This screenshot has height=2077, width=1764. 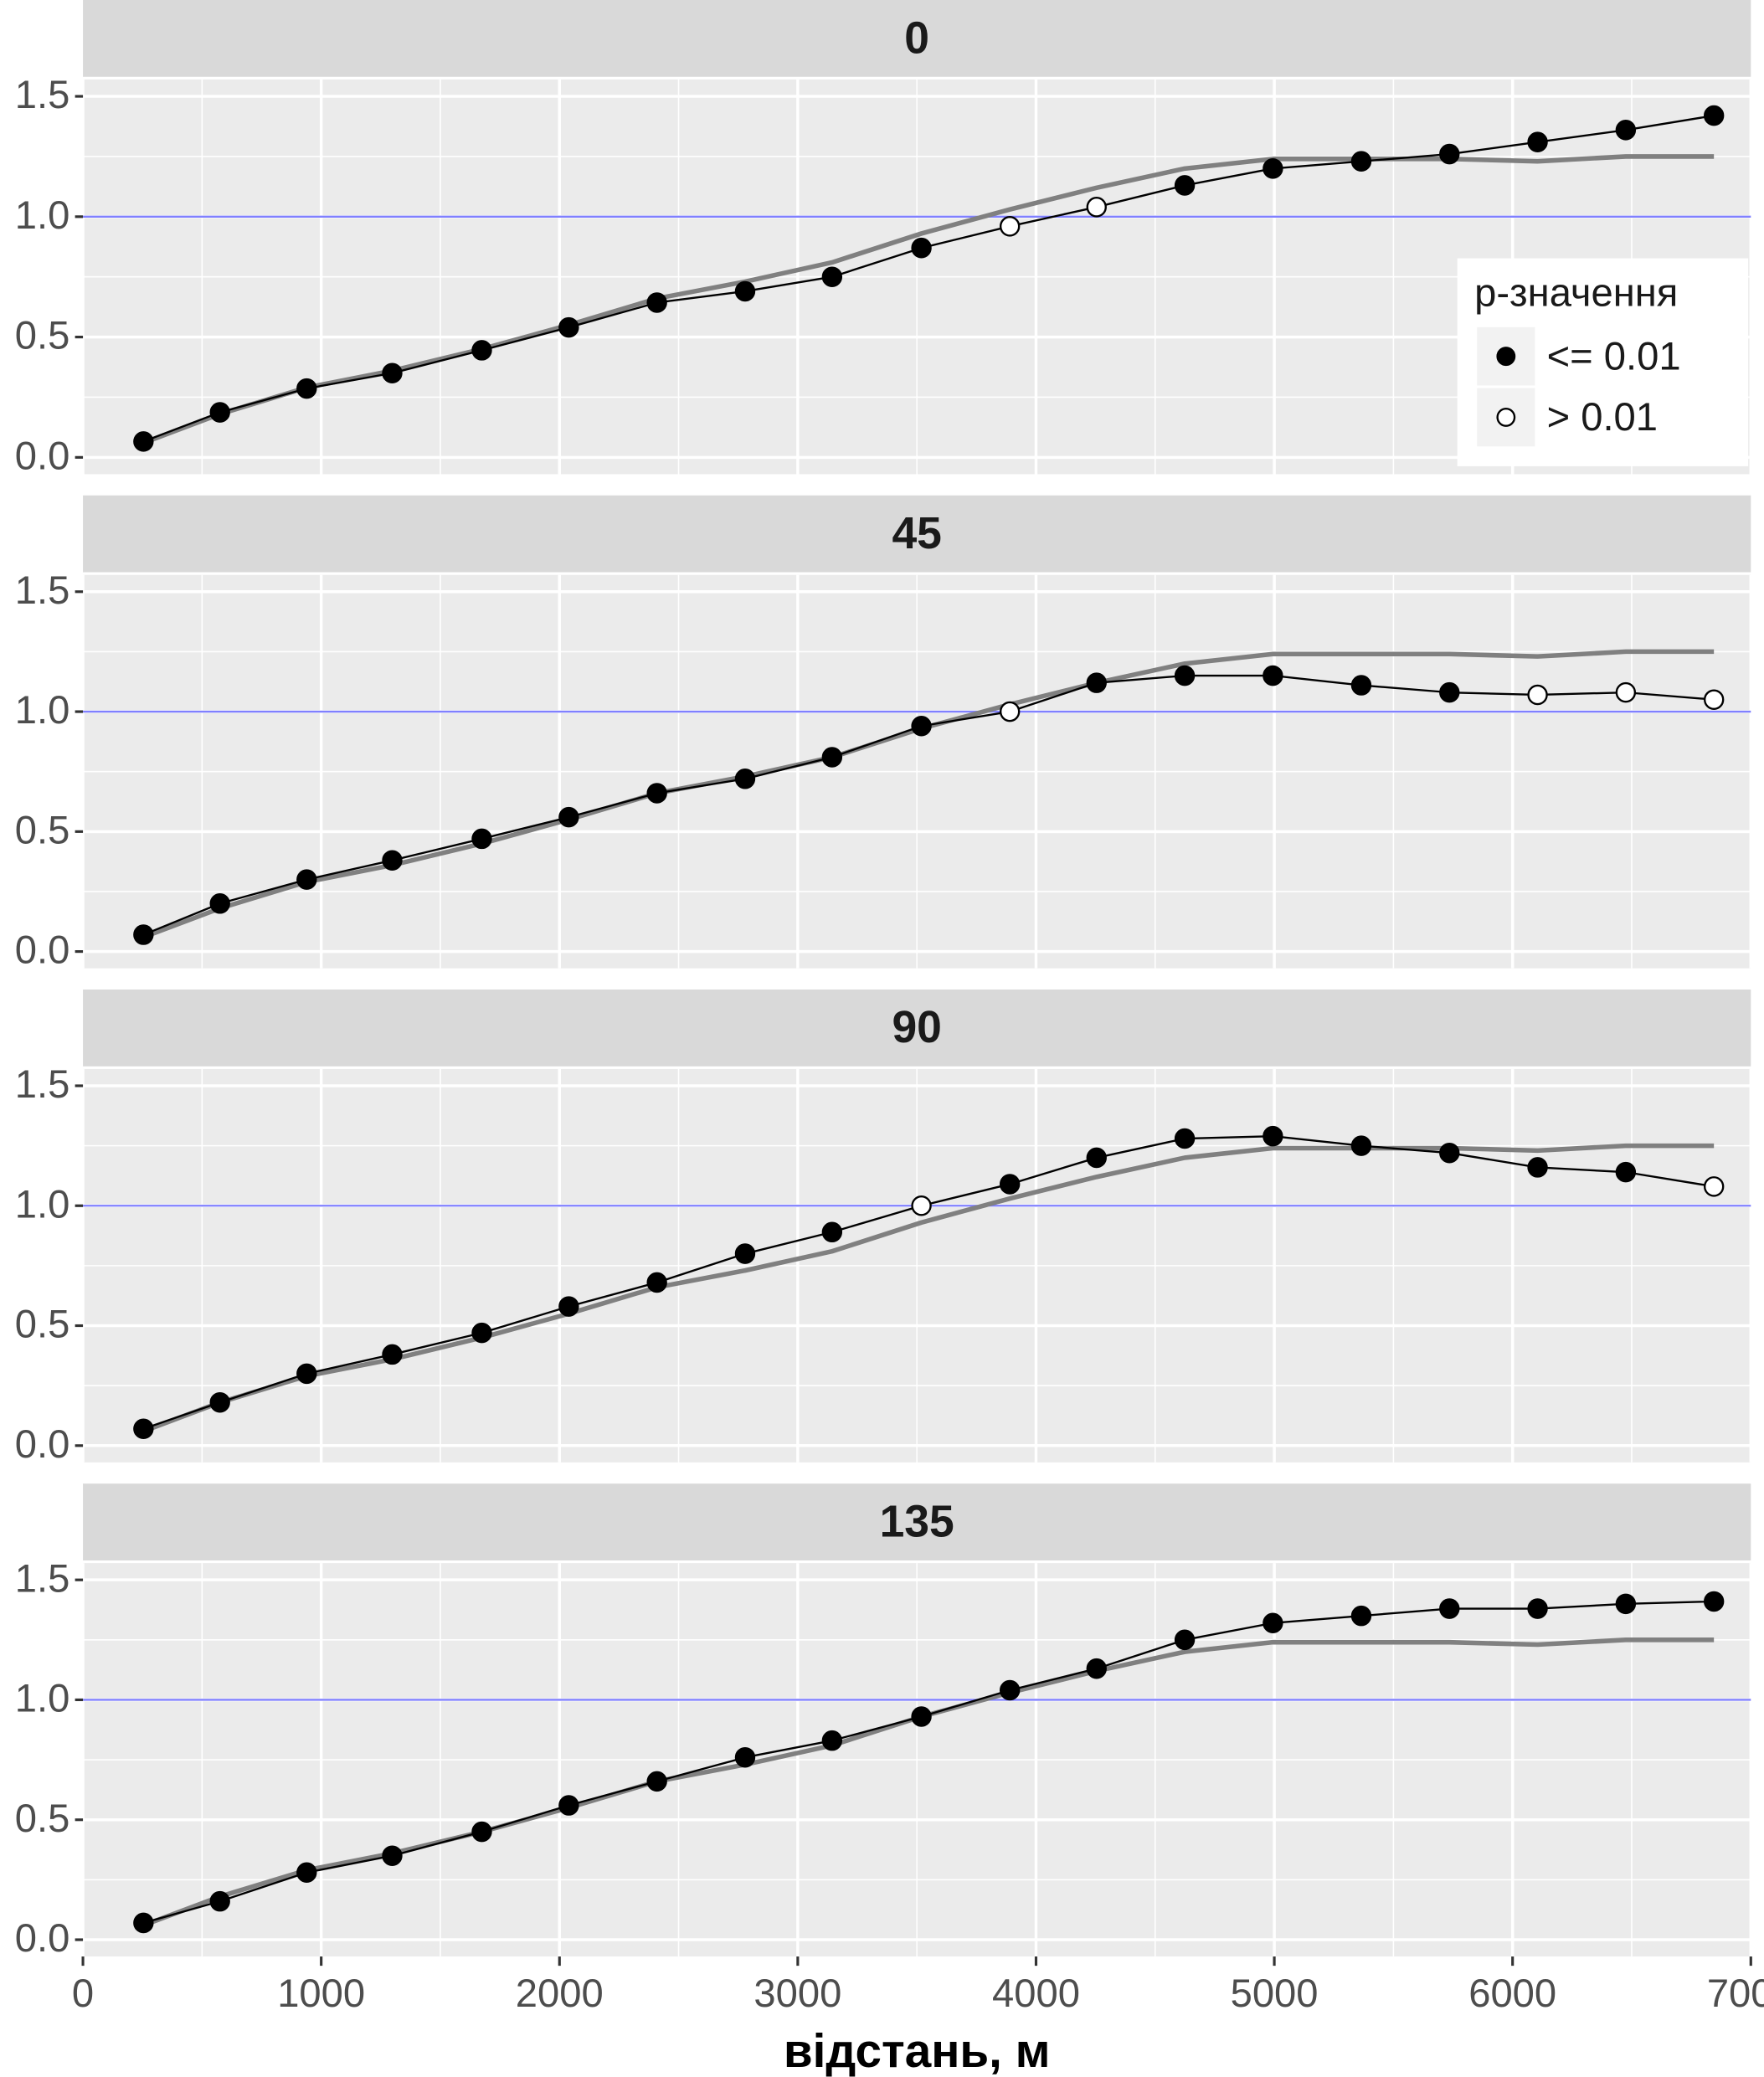 What do you see at coordinates (1576, 292) in the screenshot?
I see `legend-title: p-значення` at bounding box center [1576, 292].